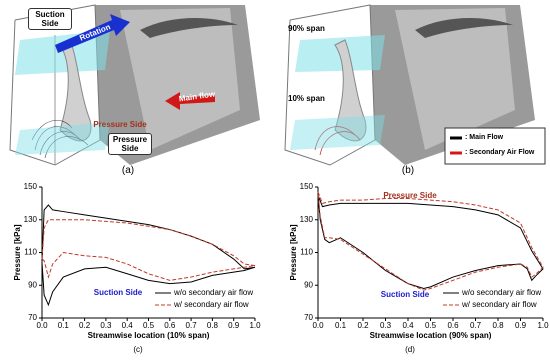 Image resolution: width=550 pixels, height=363 pixels. Describe the element at coordinates (128, 170) in the screenshot. I see `caption: (a)` at that location.